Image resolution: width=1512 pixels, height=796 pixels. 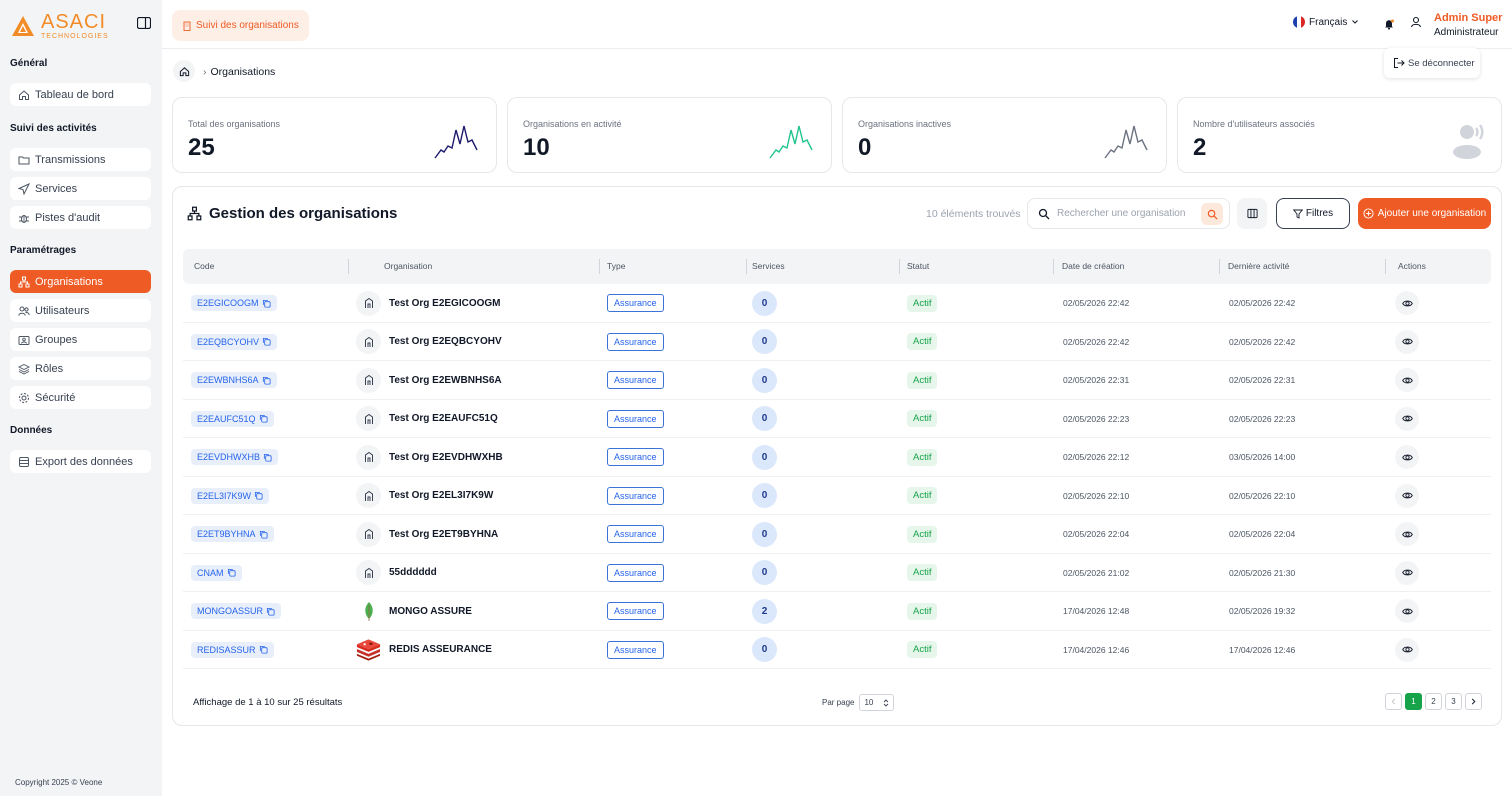 I want to click on column-header-services: Services, so click(x=768, y=266).